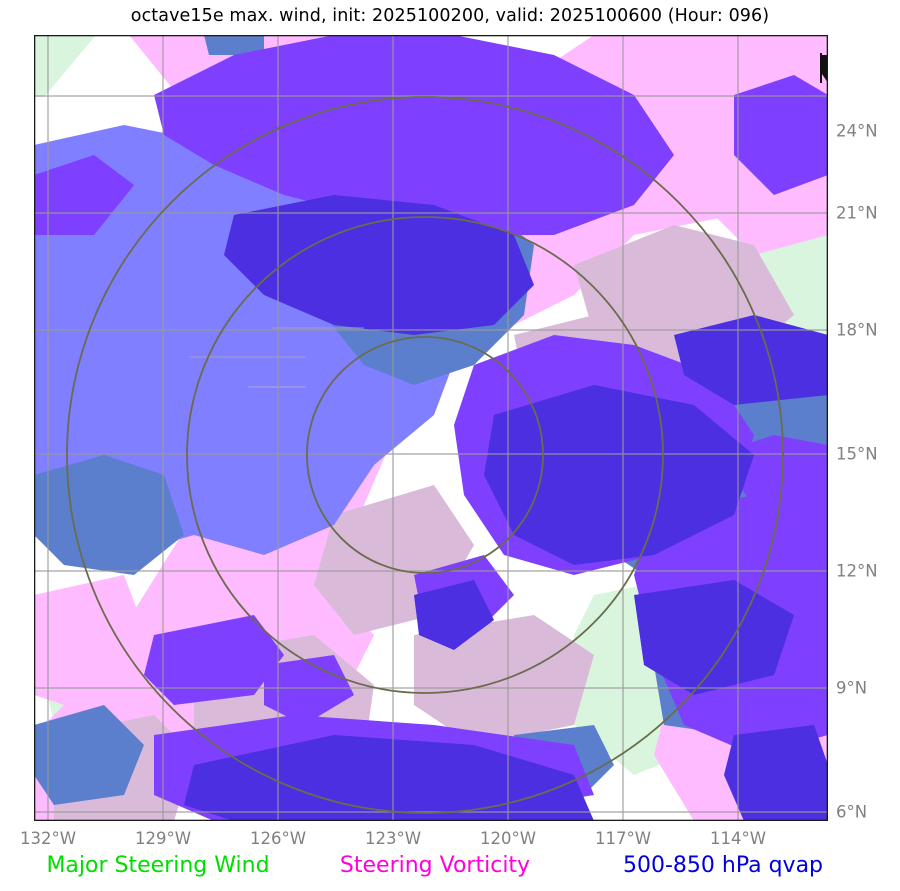  I want to click on ytick-6N: 6°N, so click(852, 812).